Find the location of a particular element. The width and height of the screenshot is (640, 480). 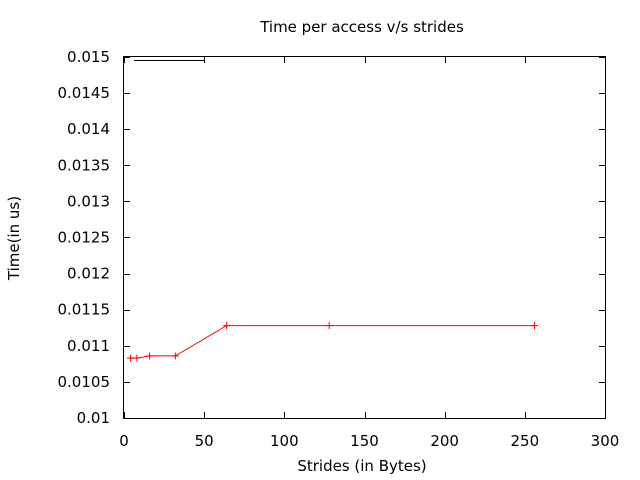

x-tick-label: 50 is located at coordinates (204, 441).